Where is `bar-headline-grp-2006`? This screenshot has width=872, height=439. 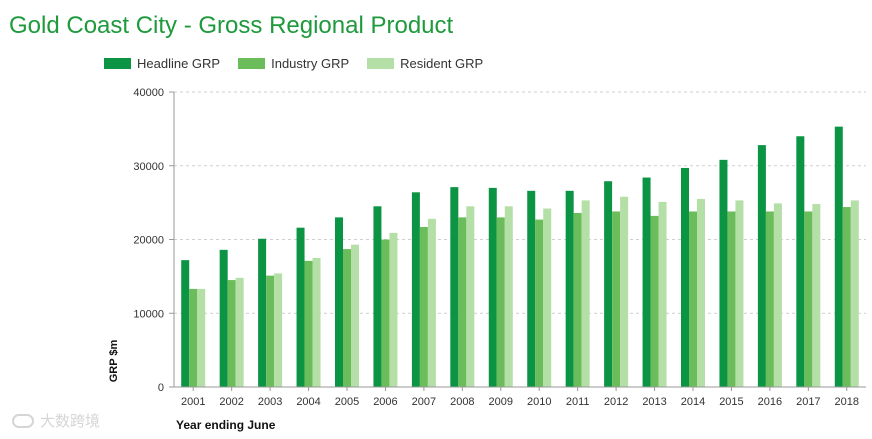
bar-headline-grp-2006 is located at coordinates (377, 296).